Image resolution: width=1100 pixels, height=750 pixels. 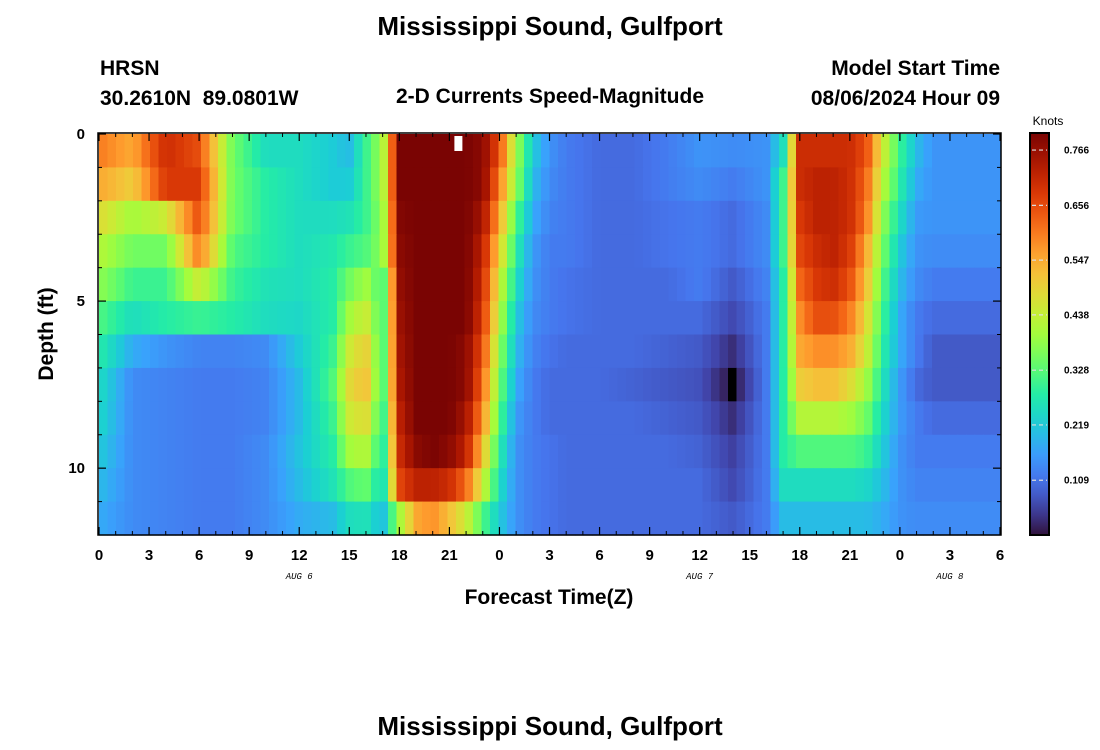 What do you see at coordinates (81, 134) in the screenshot?
I see `y-tick-label: 0` at bounding box center [81, 134].